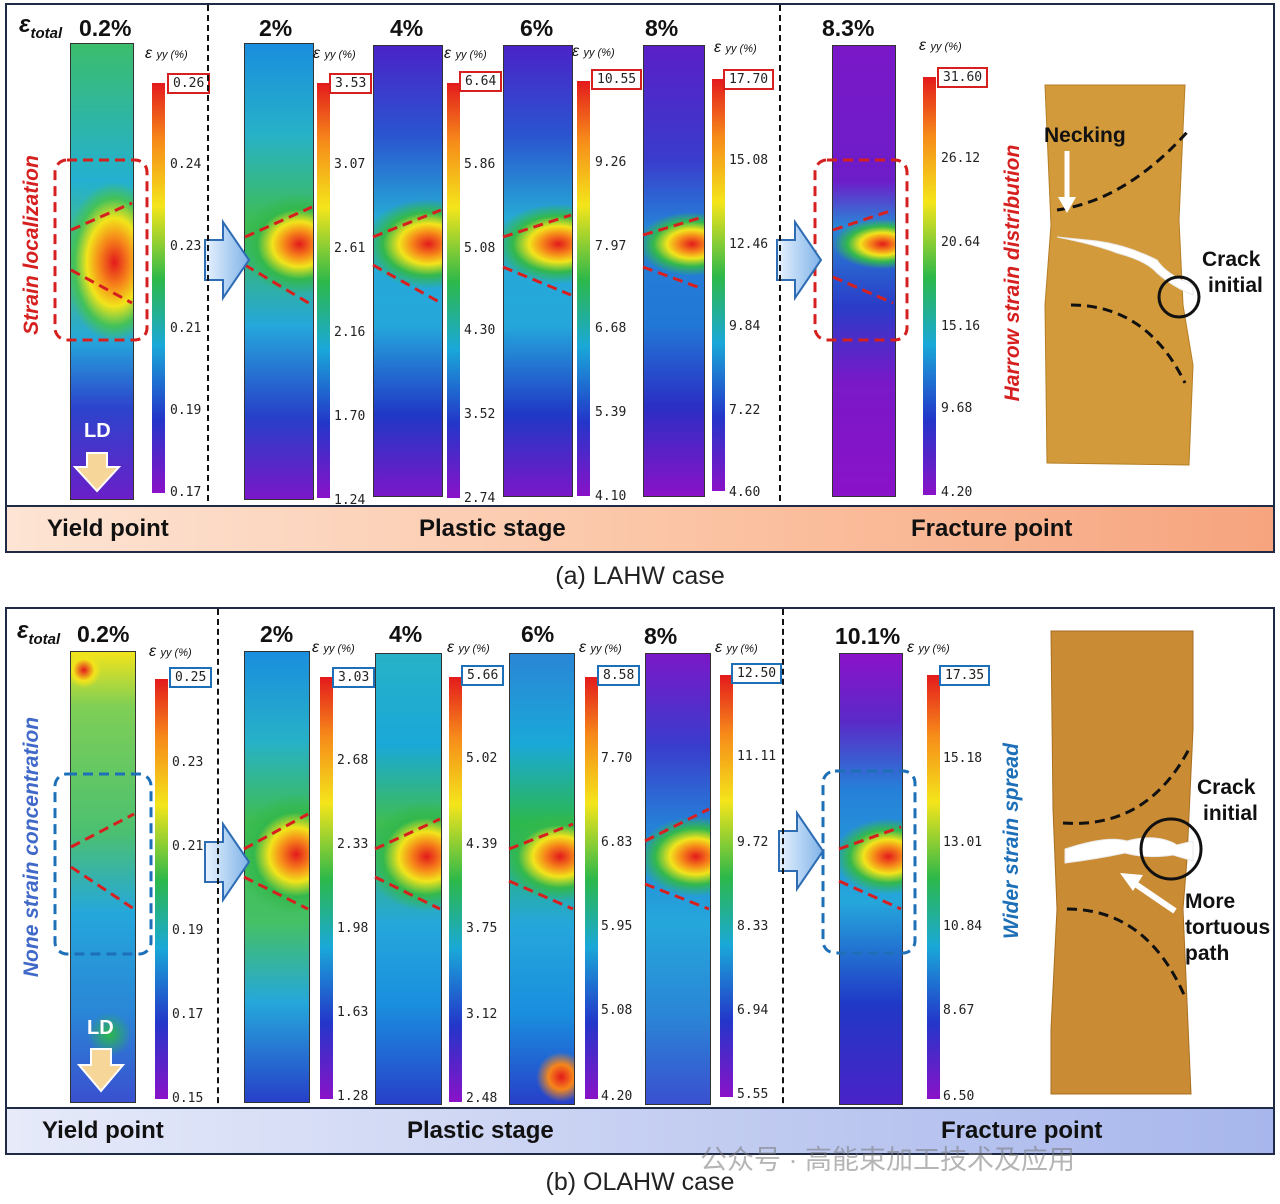  What do you see at coordinates (191, 677) in the screenshot?
I see `colorbar-max-b-0: 0.25` at bounding box center [191, 677].